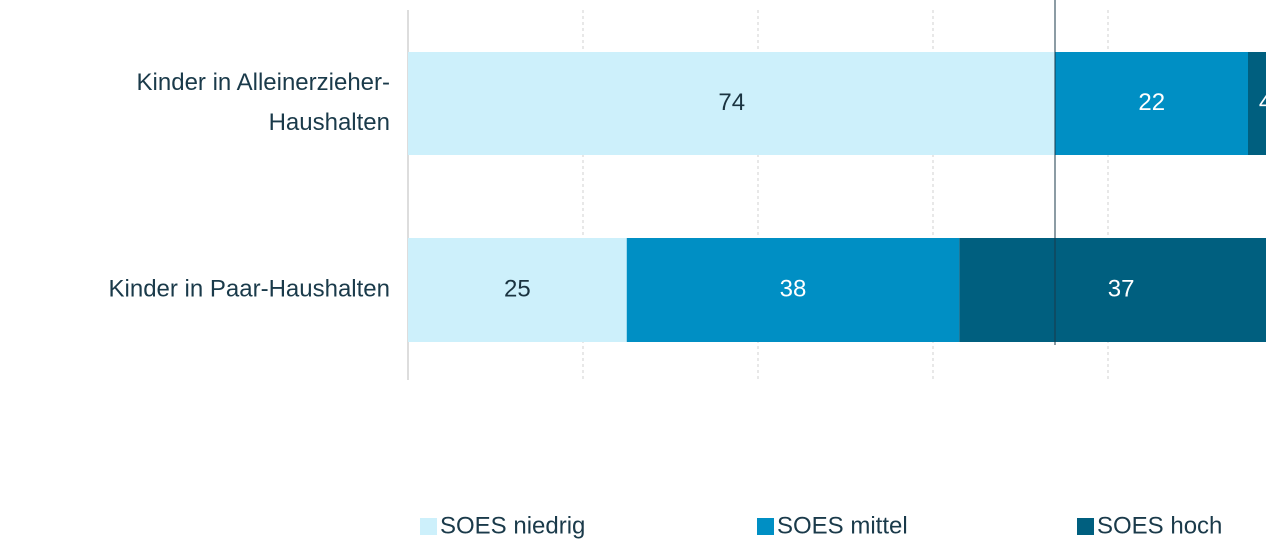 The image size is (1266, 542). What do you see at coordinates (1262, 102) in the screenshot?
I see `data-label: 4` at bounding box center [1262, 102].